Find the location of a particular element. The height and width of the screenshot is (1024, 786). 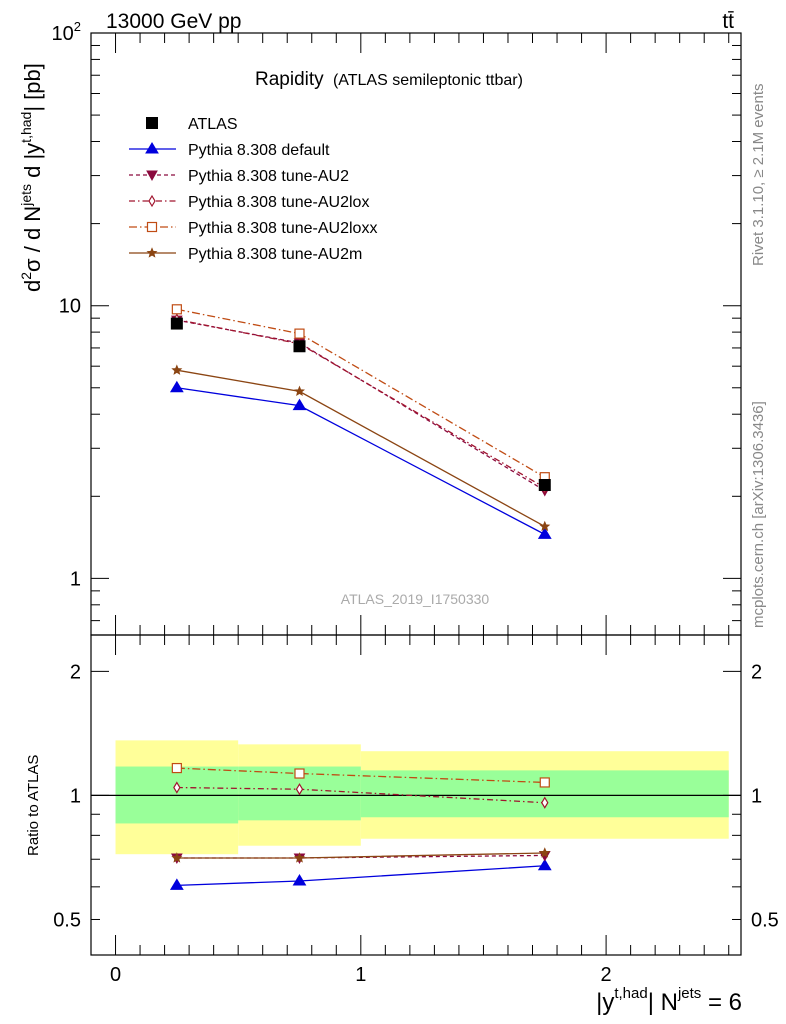

main-y-tick-label: 10 is located at coordinates (70, 307).